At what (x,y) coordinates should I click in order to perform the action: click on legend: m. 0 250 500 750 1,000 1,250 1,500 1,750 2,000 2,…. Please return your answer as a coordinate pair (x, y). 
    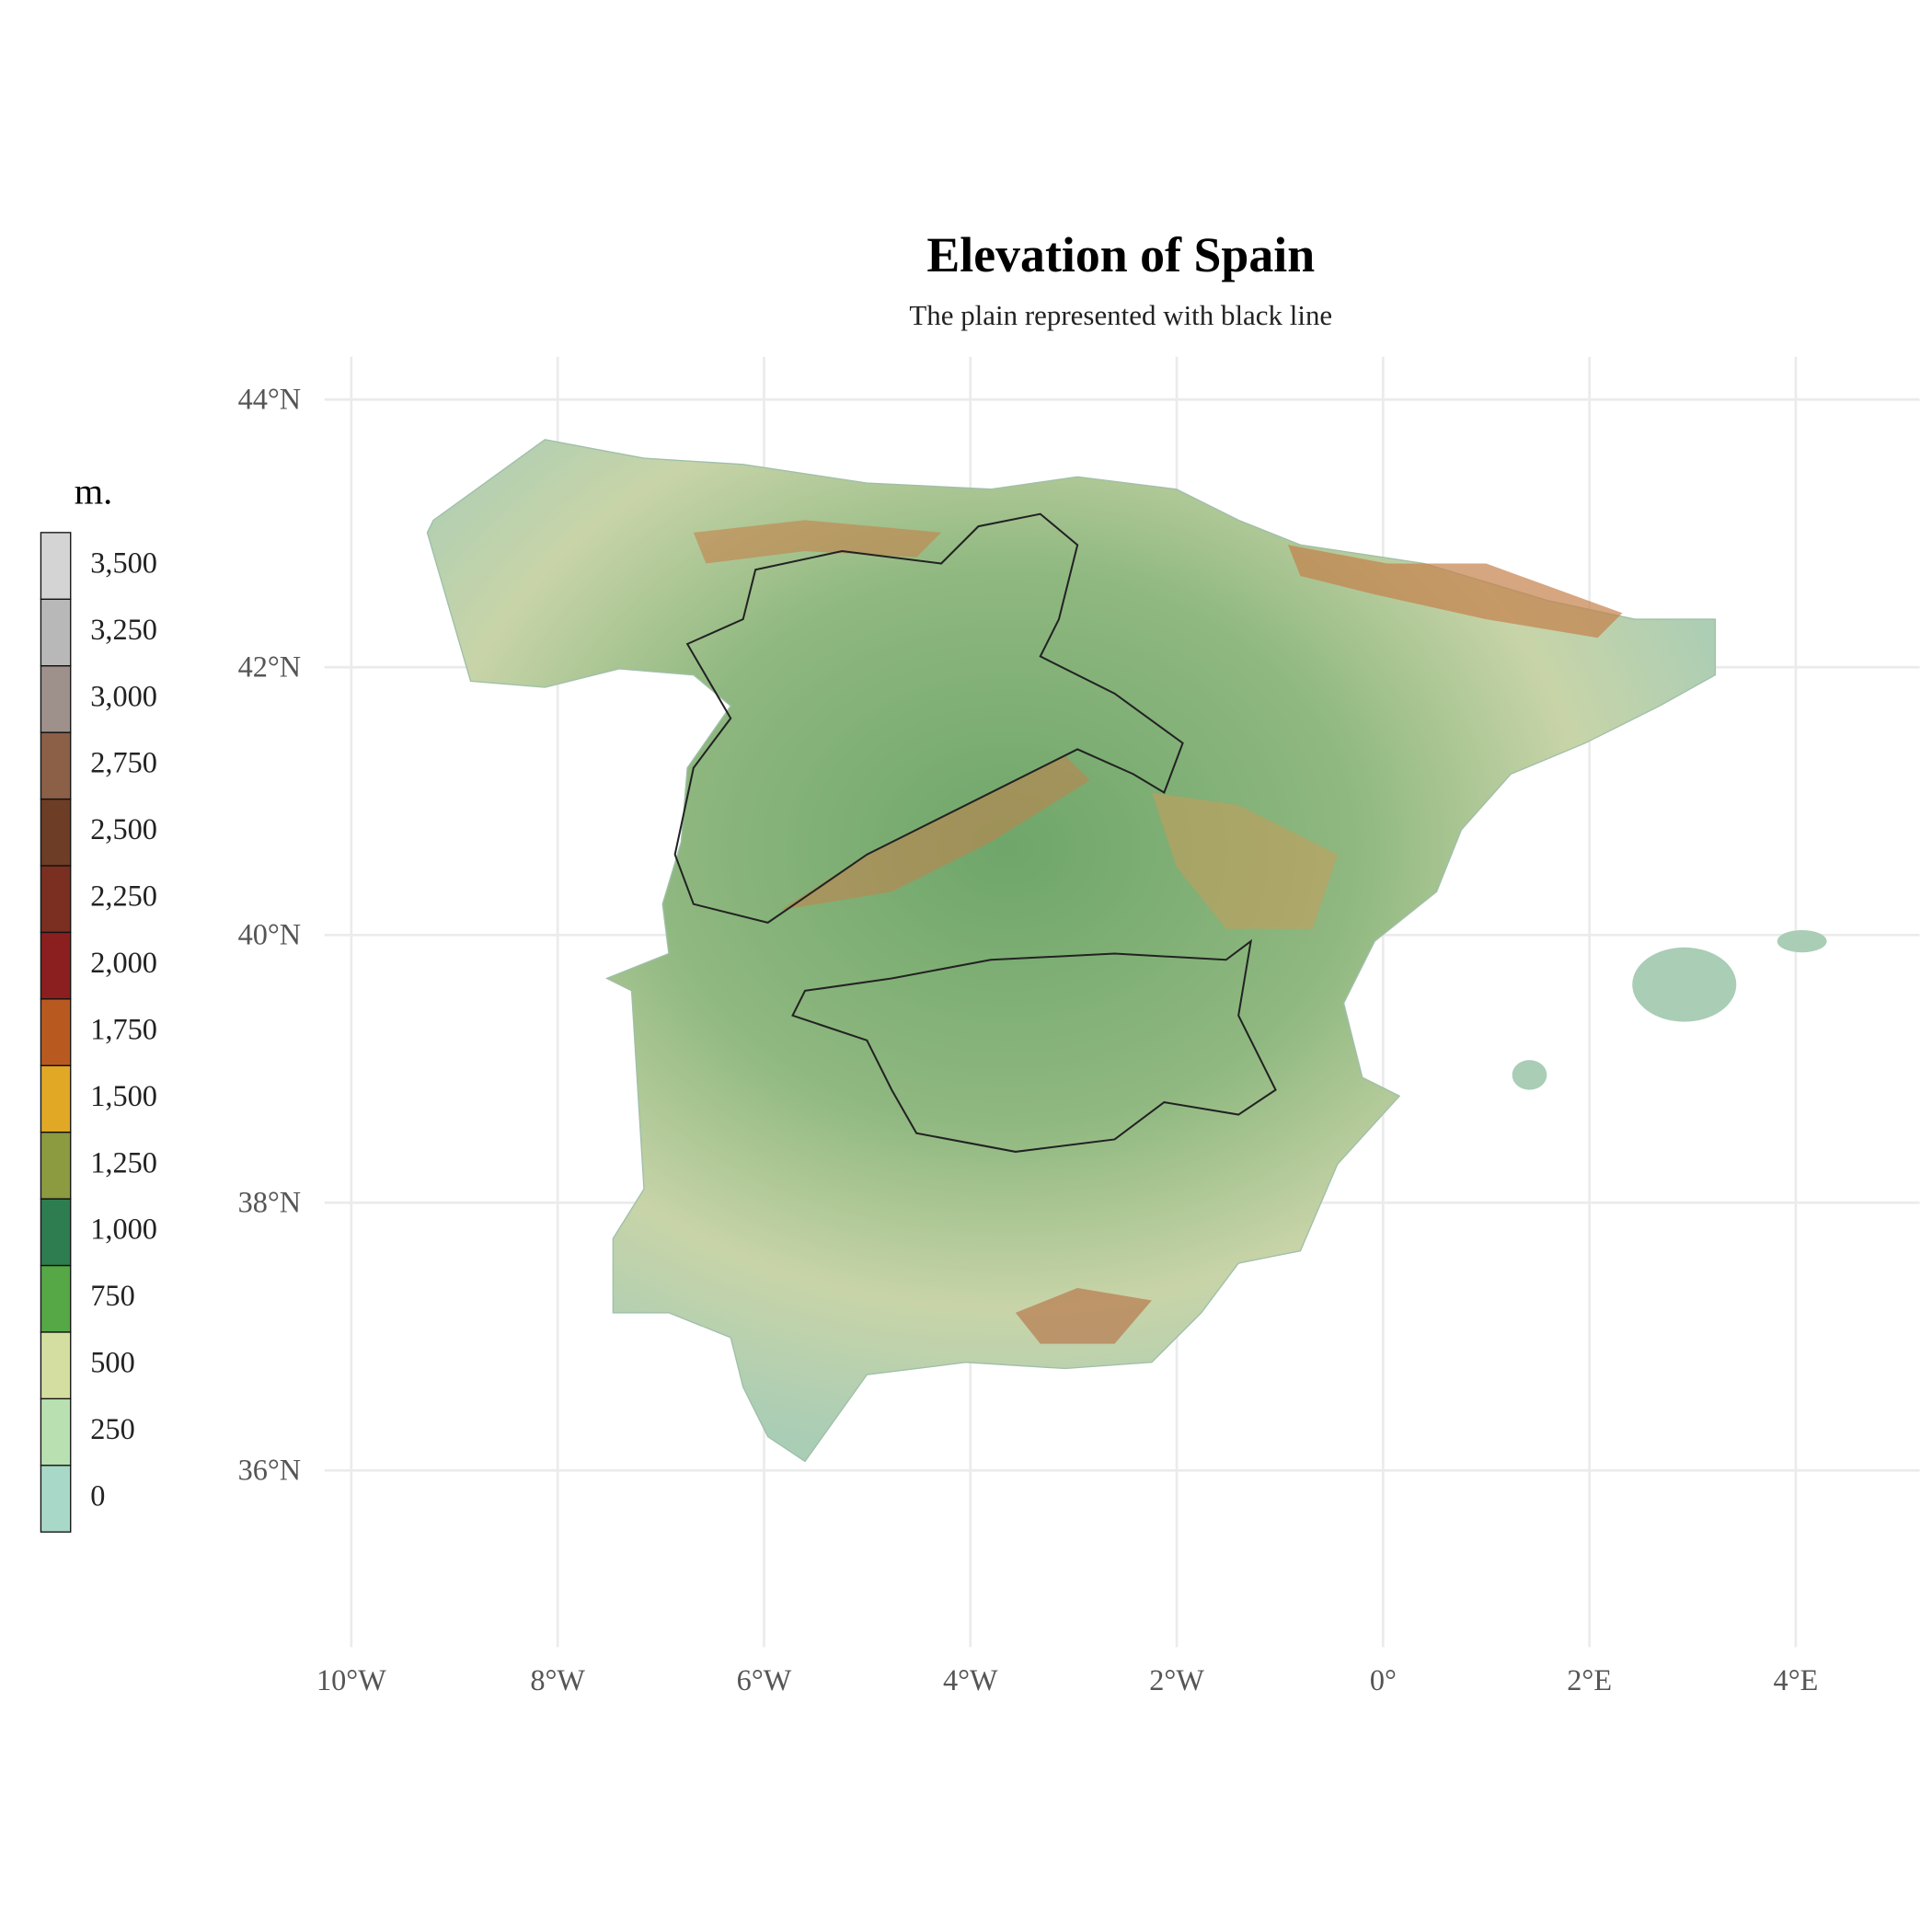
    Looking at the image, I should click on (98, 1002).